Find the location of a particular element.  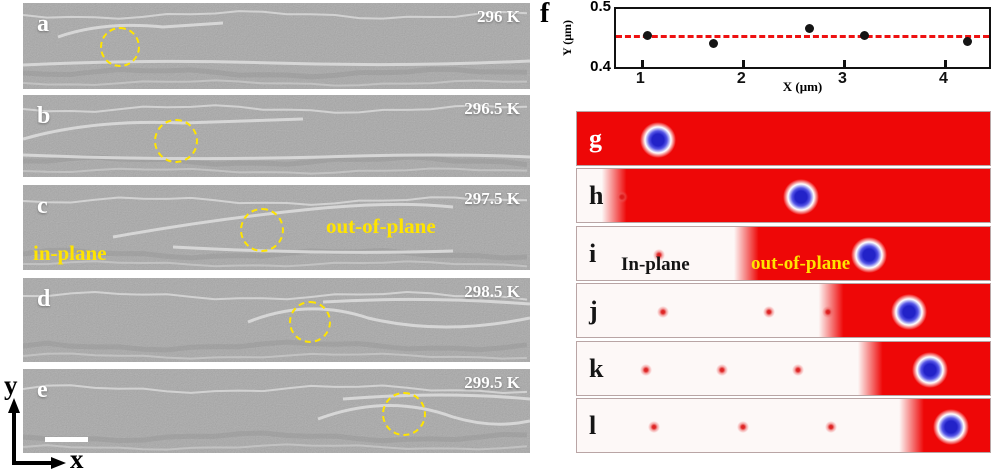

panel-i-label: i is located at coordinates (593, 253).